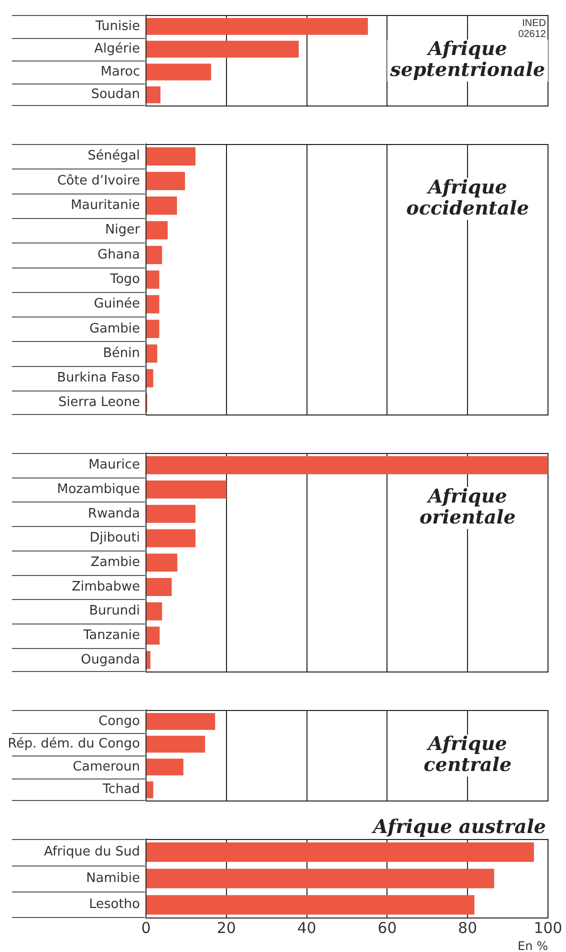 This screenshot has width=566, height=952. What do you see at coordinates (533, 945) in the screenshot?
I see `x-axis-title: En %` at bounding box center [533, 945].